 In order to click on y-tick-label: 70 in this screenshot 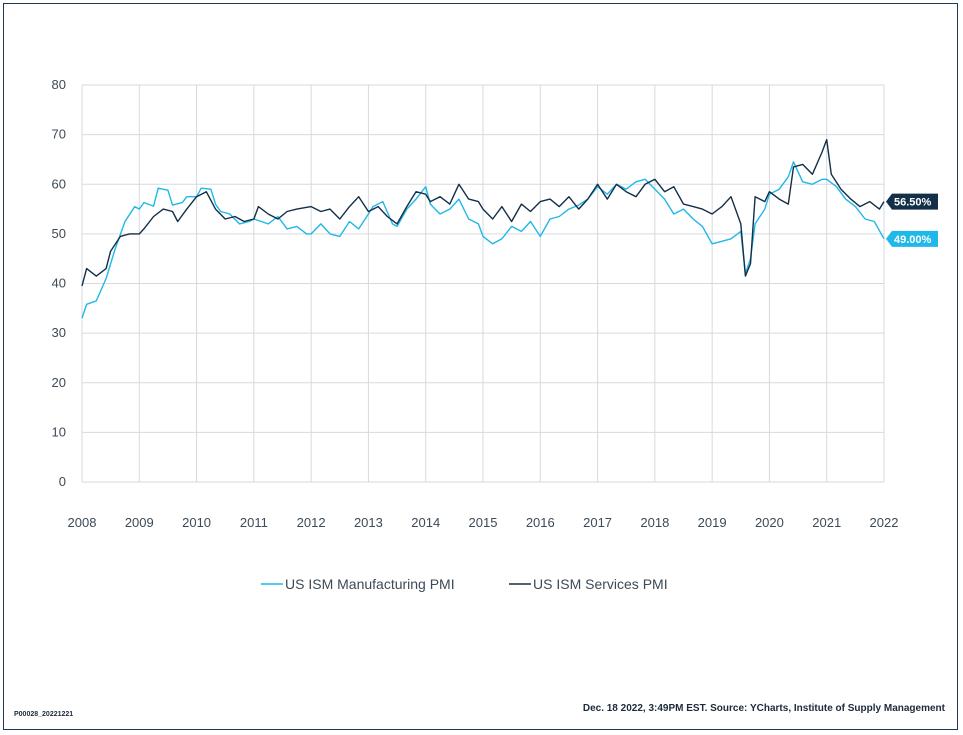, I will do `click(59, 134)`.